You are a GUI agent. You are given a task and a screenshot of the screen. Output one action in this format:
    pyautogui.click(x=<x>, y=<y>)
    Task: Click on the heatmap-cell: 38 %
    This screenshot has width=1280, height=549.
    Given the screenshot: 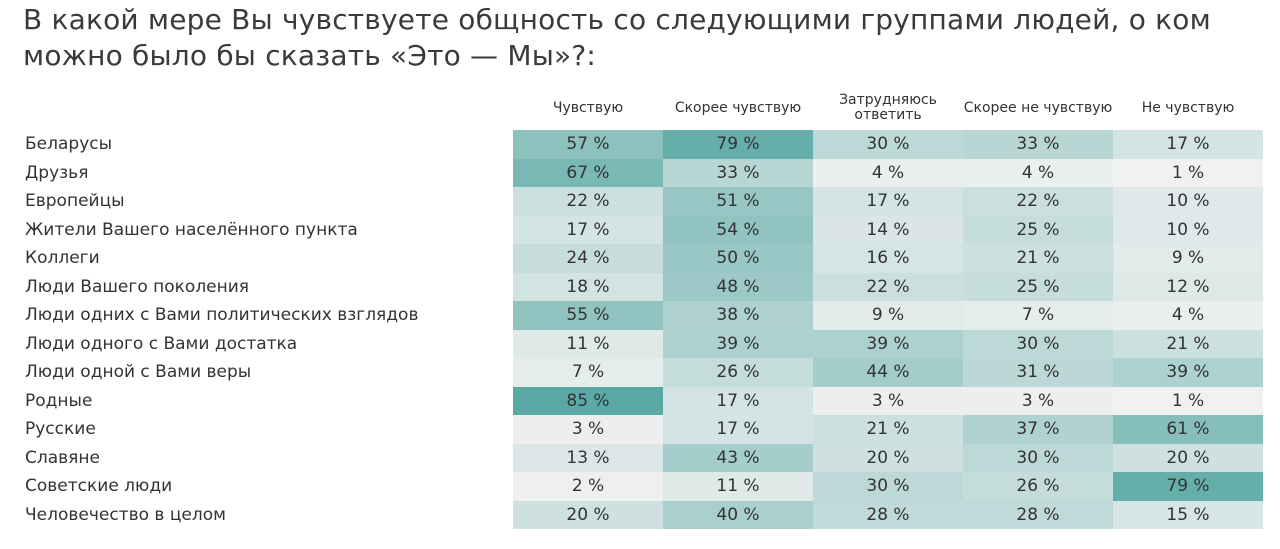 What is the action you would take?
    pyautogui.click(x=738, y=315)
    